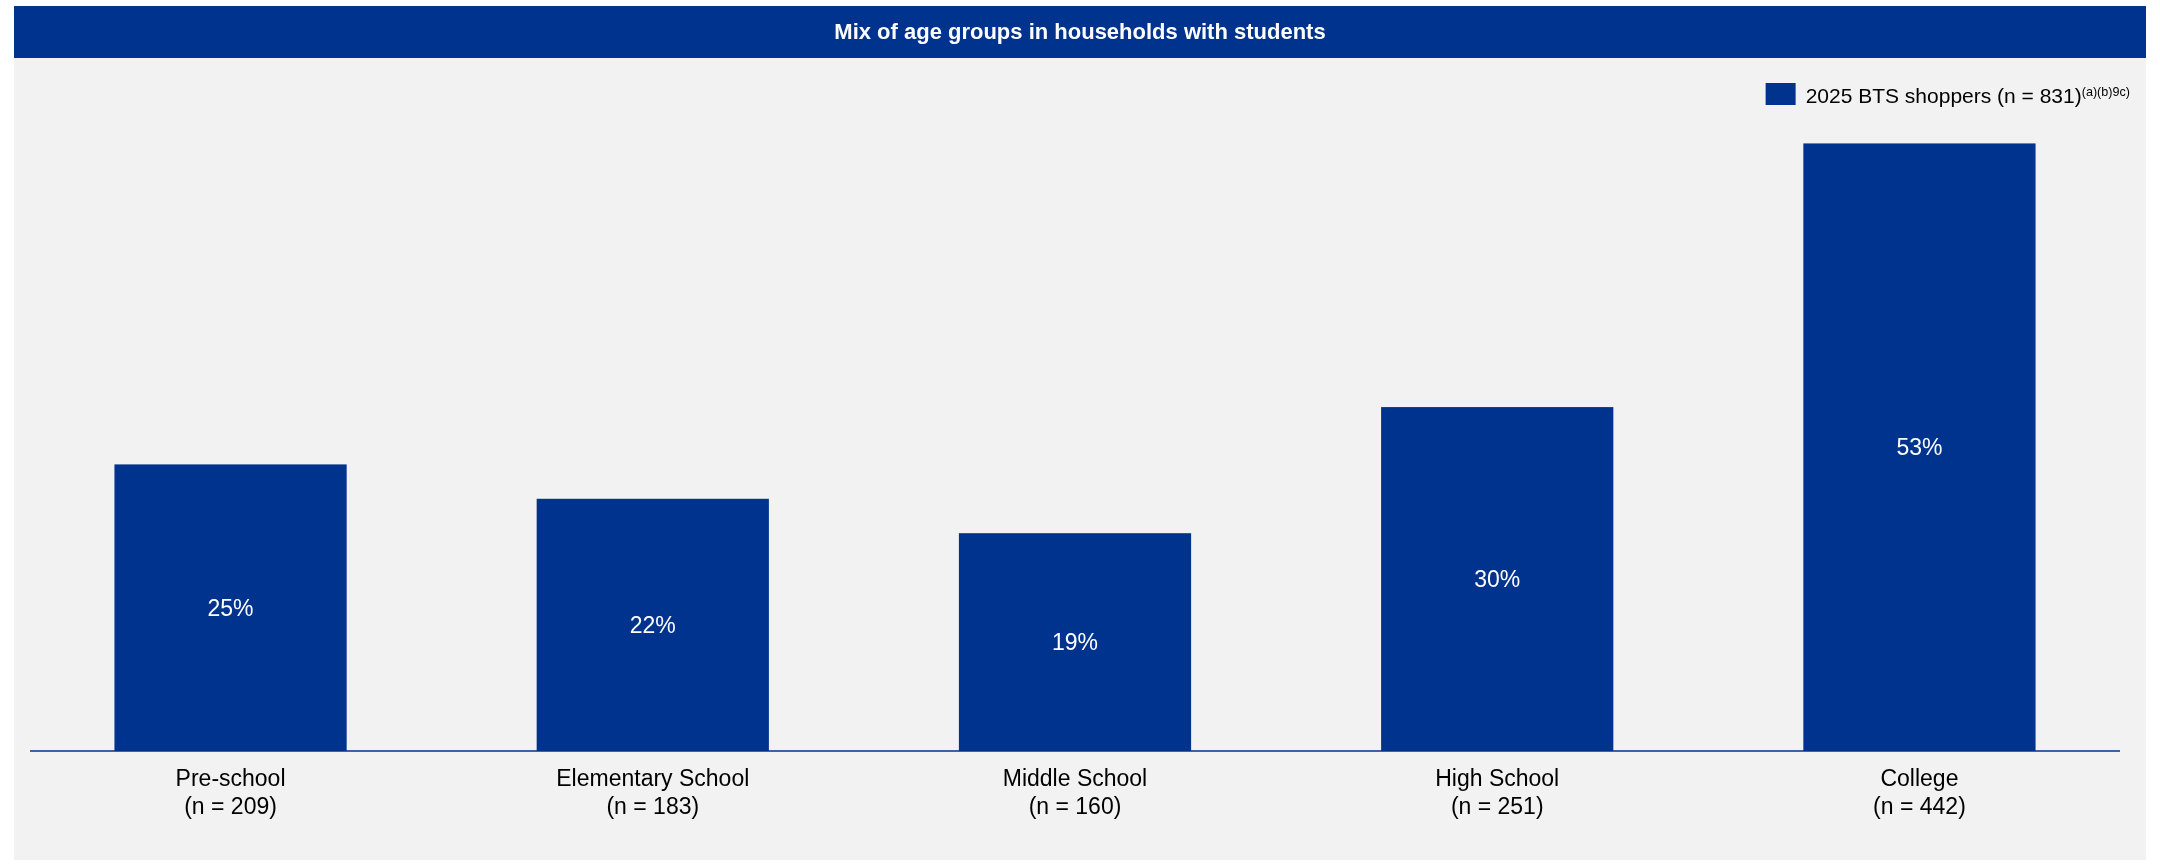 The image size is (2160, 864). I want to click on chart-title: Mix of age groups in households with students, so click(1080, 31).